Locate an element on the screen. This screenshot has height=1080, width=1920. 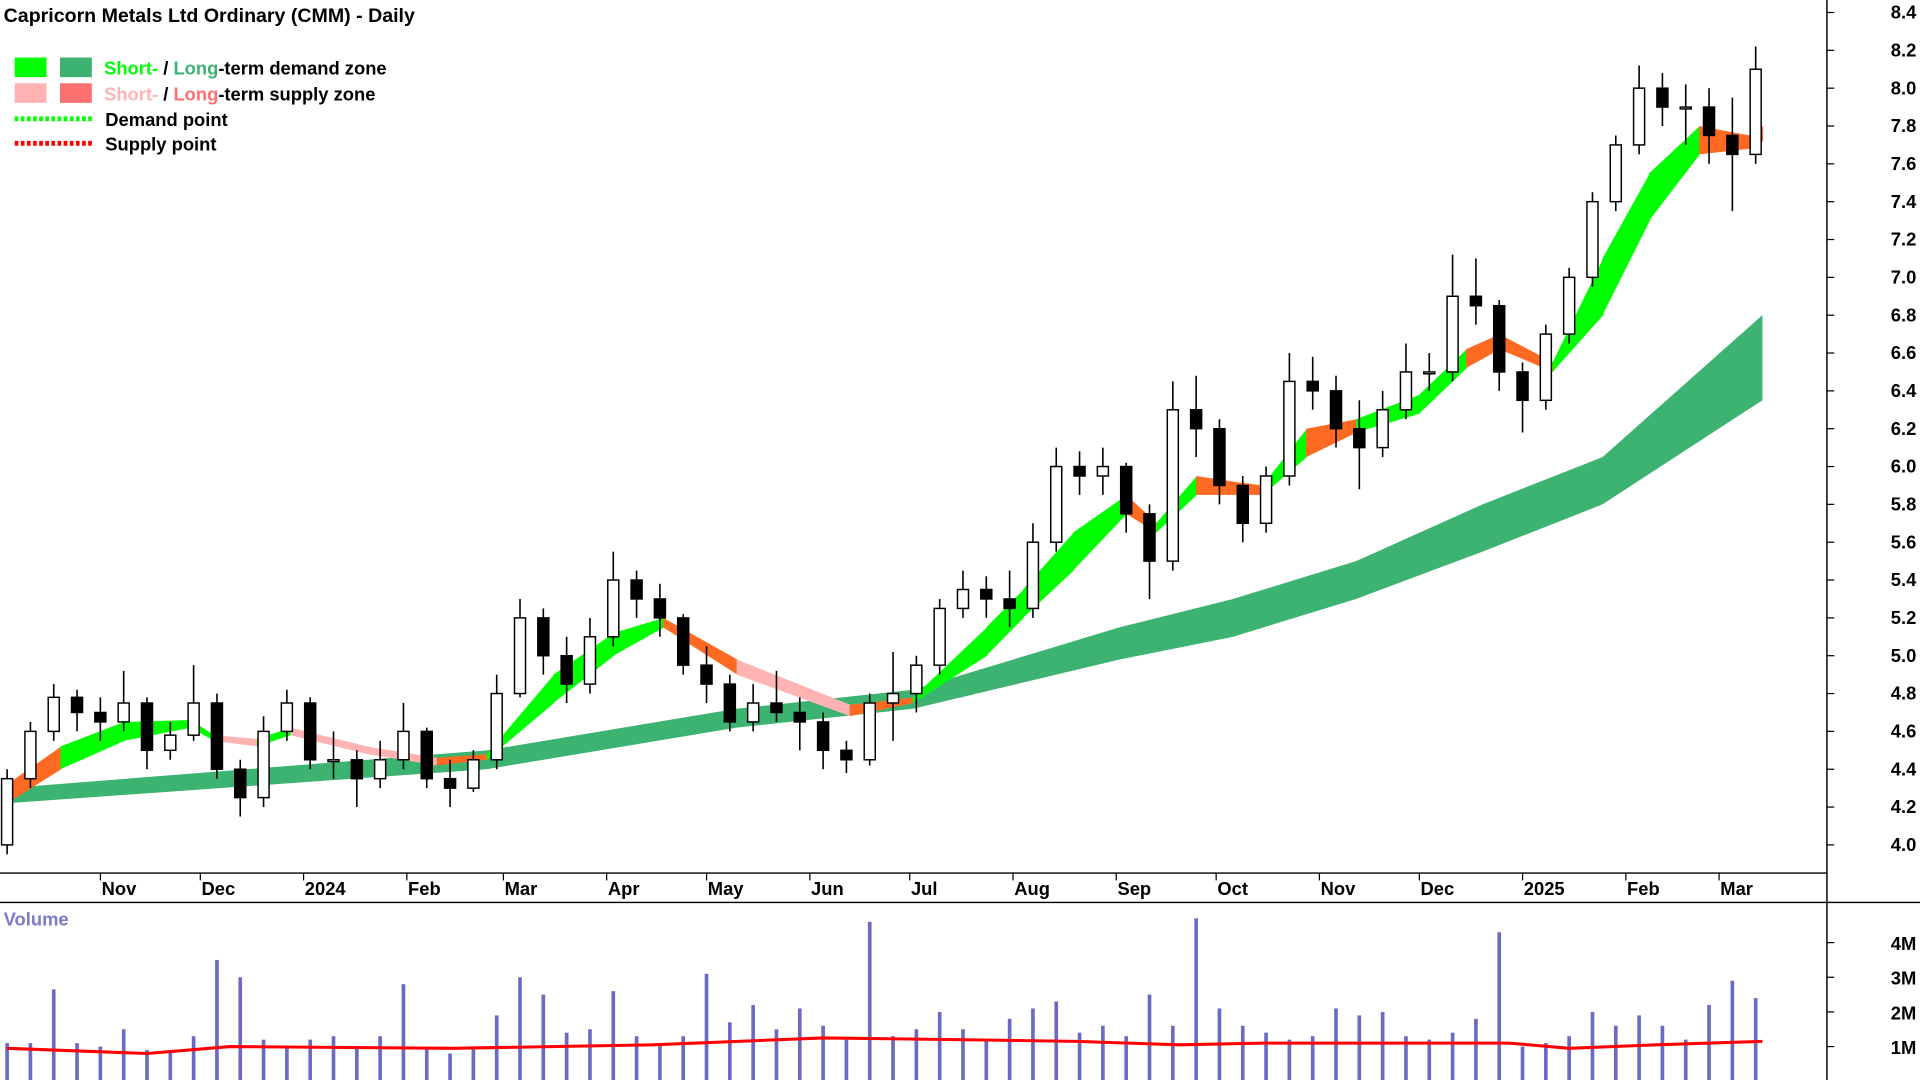
y-tick-label: 7.0 is located at coordinates (1904, 276).